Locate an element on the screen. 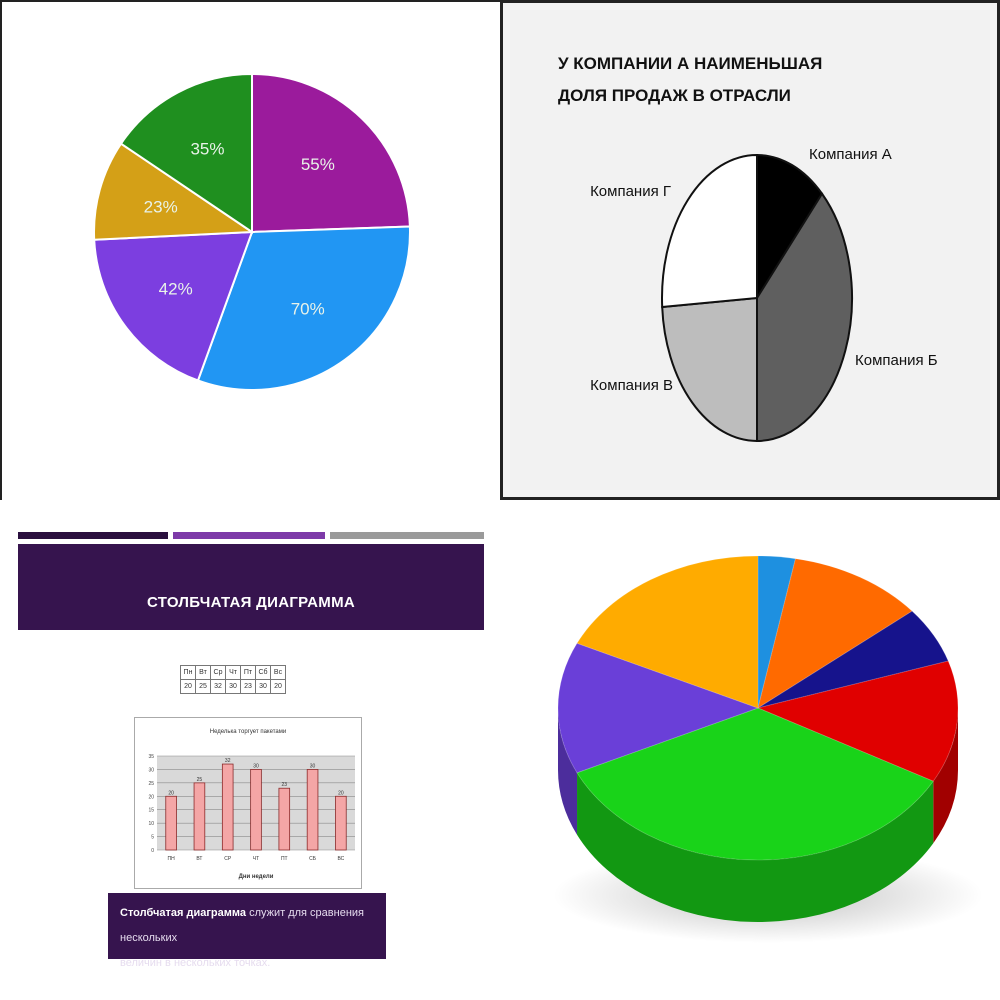  day-name-cell: Ср is located at coordinates (218, 672).